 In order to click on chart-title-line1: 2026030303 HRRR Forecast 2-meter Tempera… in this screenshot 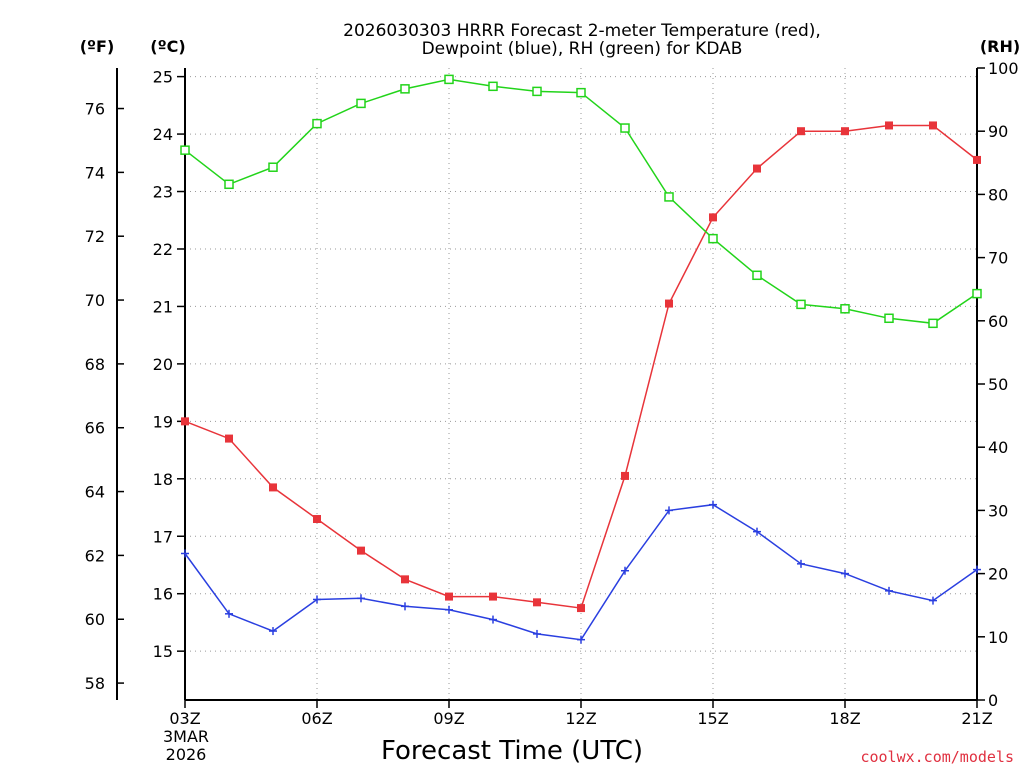, I will do `click(582, 31)`.